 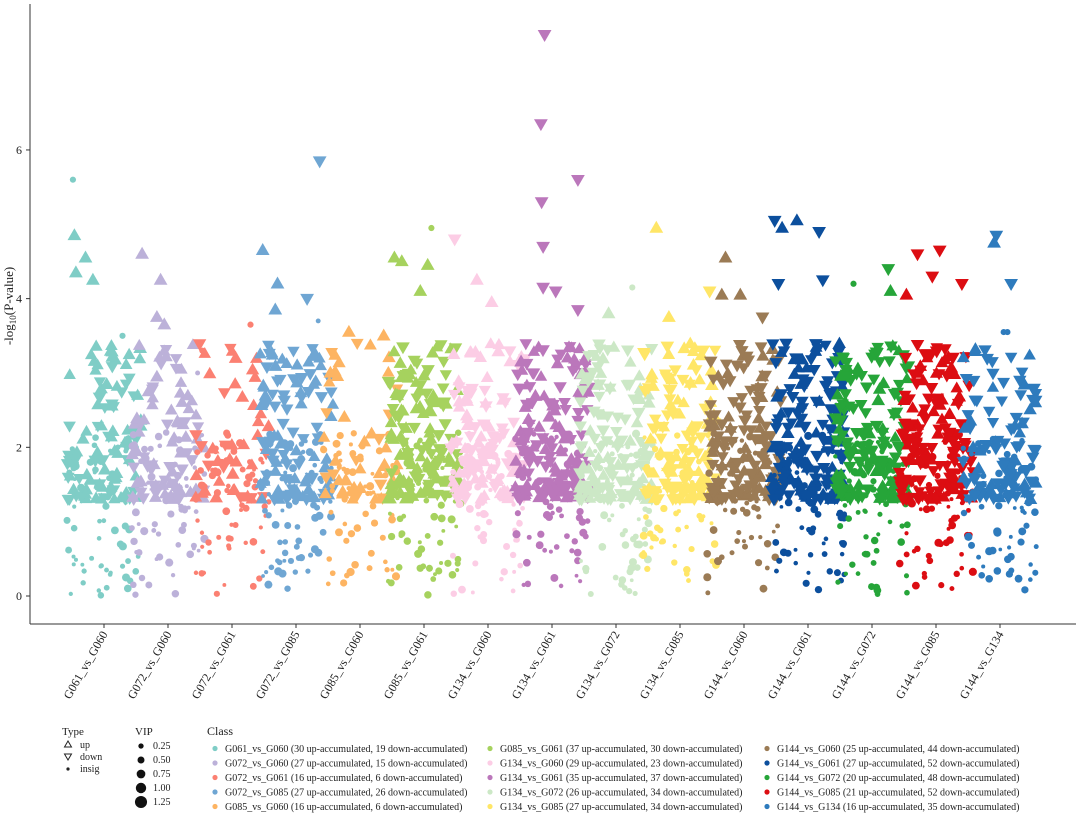 What do you see at coordinates (341, 665) in the screenshot?
I see `x-tick-label: G085_vs_G060` at bounding box center [341, 665].